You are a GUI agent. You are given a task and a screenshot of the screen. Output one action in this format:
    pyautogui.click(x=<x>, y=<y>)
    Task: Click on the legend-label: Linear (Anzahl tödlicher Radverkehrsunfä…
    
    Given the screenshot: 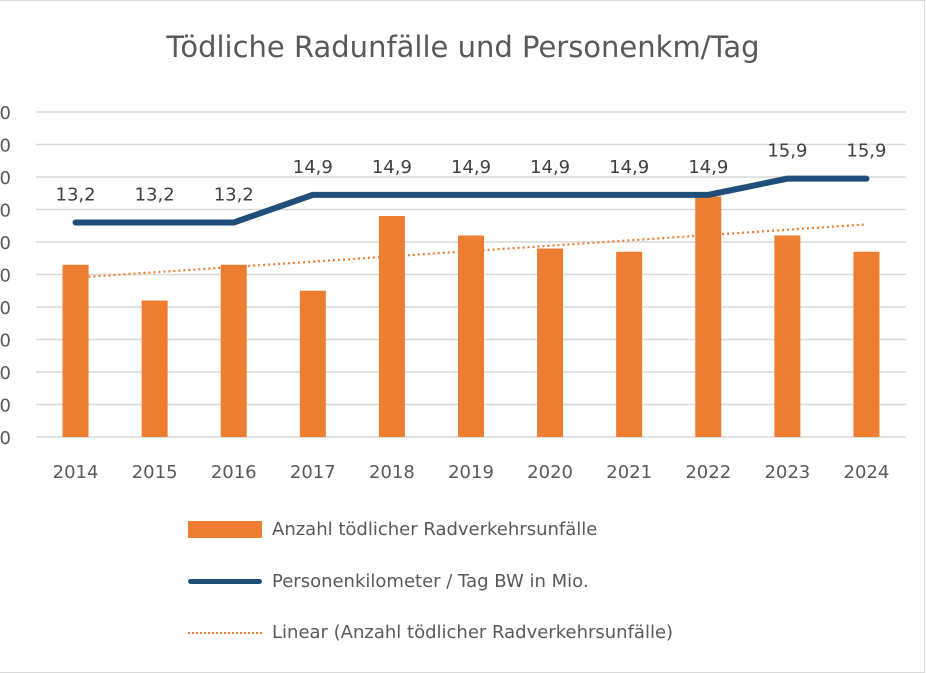 What is the action you would take?
    pyautogui.click(x=473, y=632)
    